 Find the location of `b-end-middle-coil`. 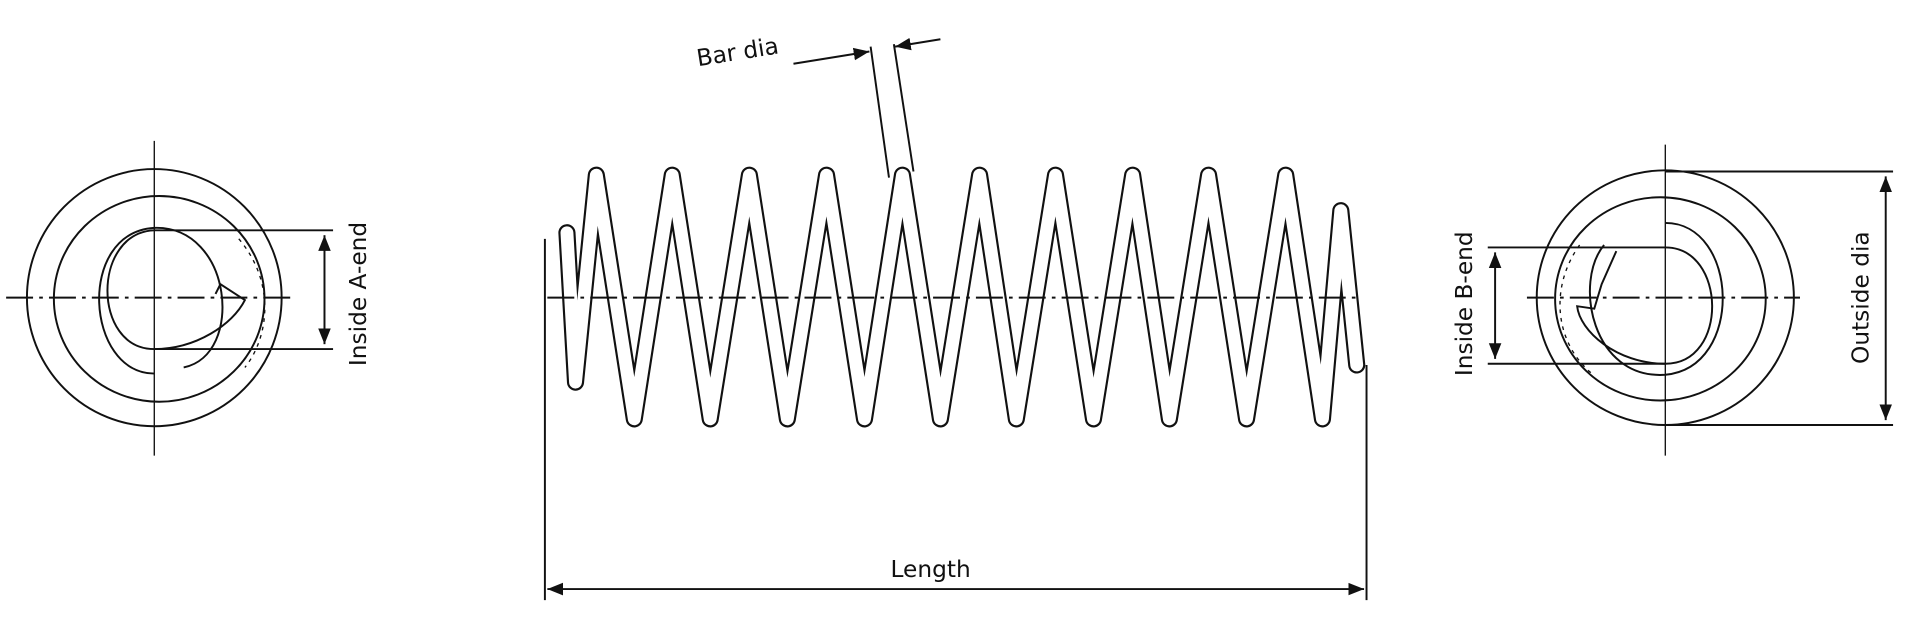

b-end-middle-coil is located at coordinates (1660, 299).